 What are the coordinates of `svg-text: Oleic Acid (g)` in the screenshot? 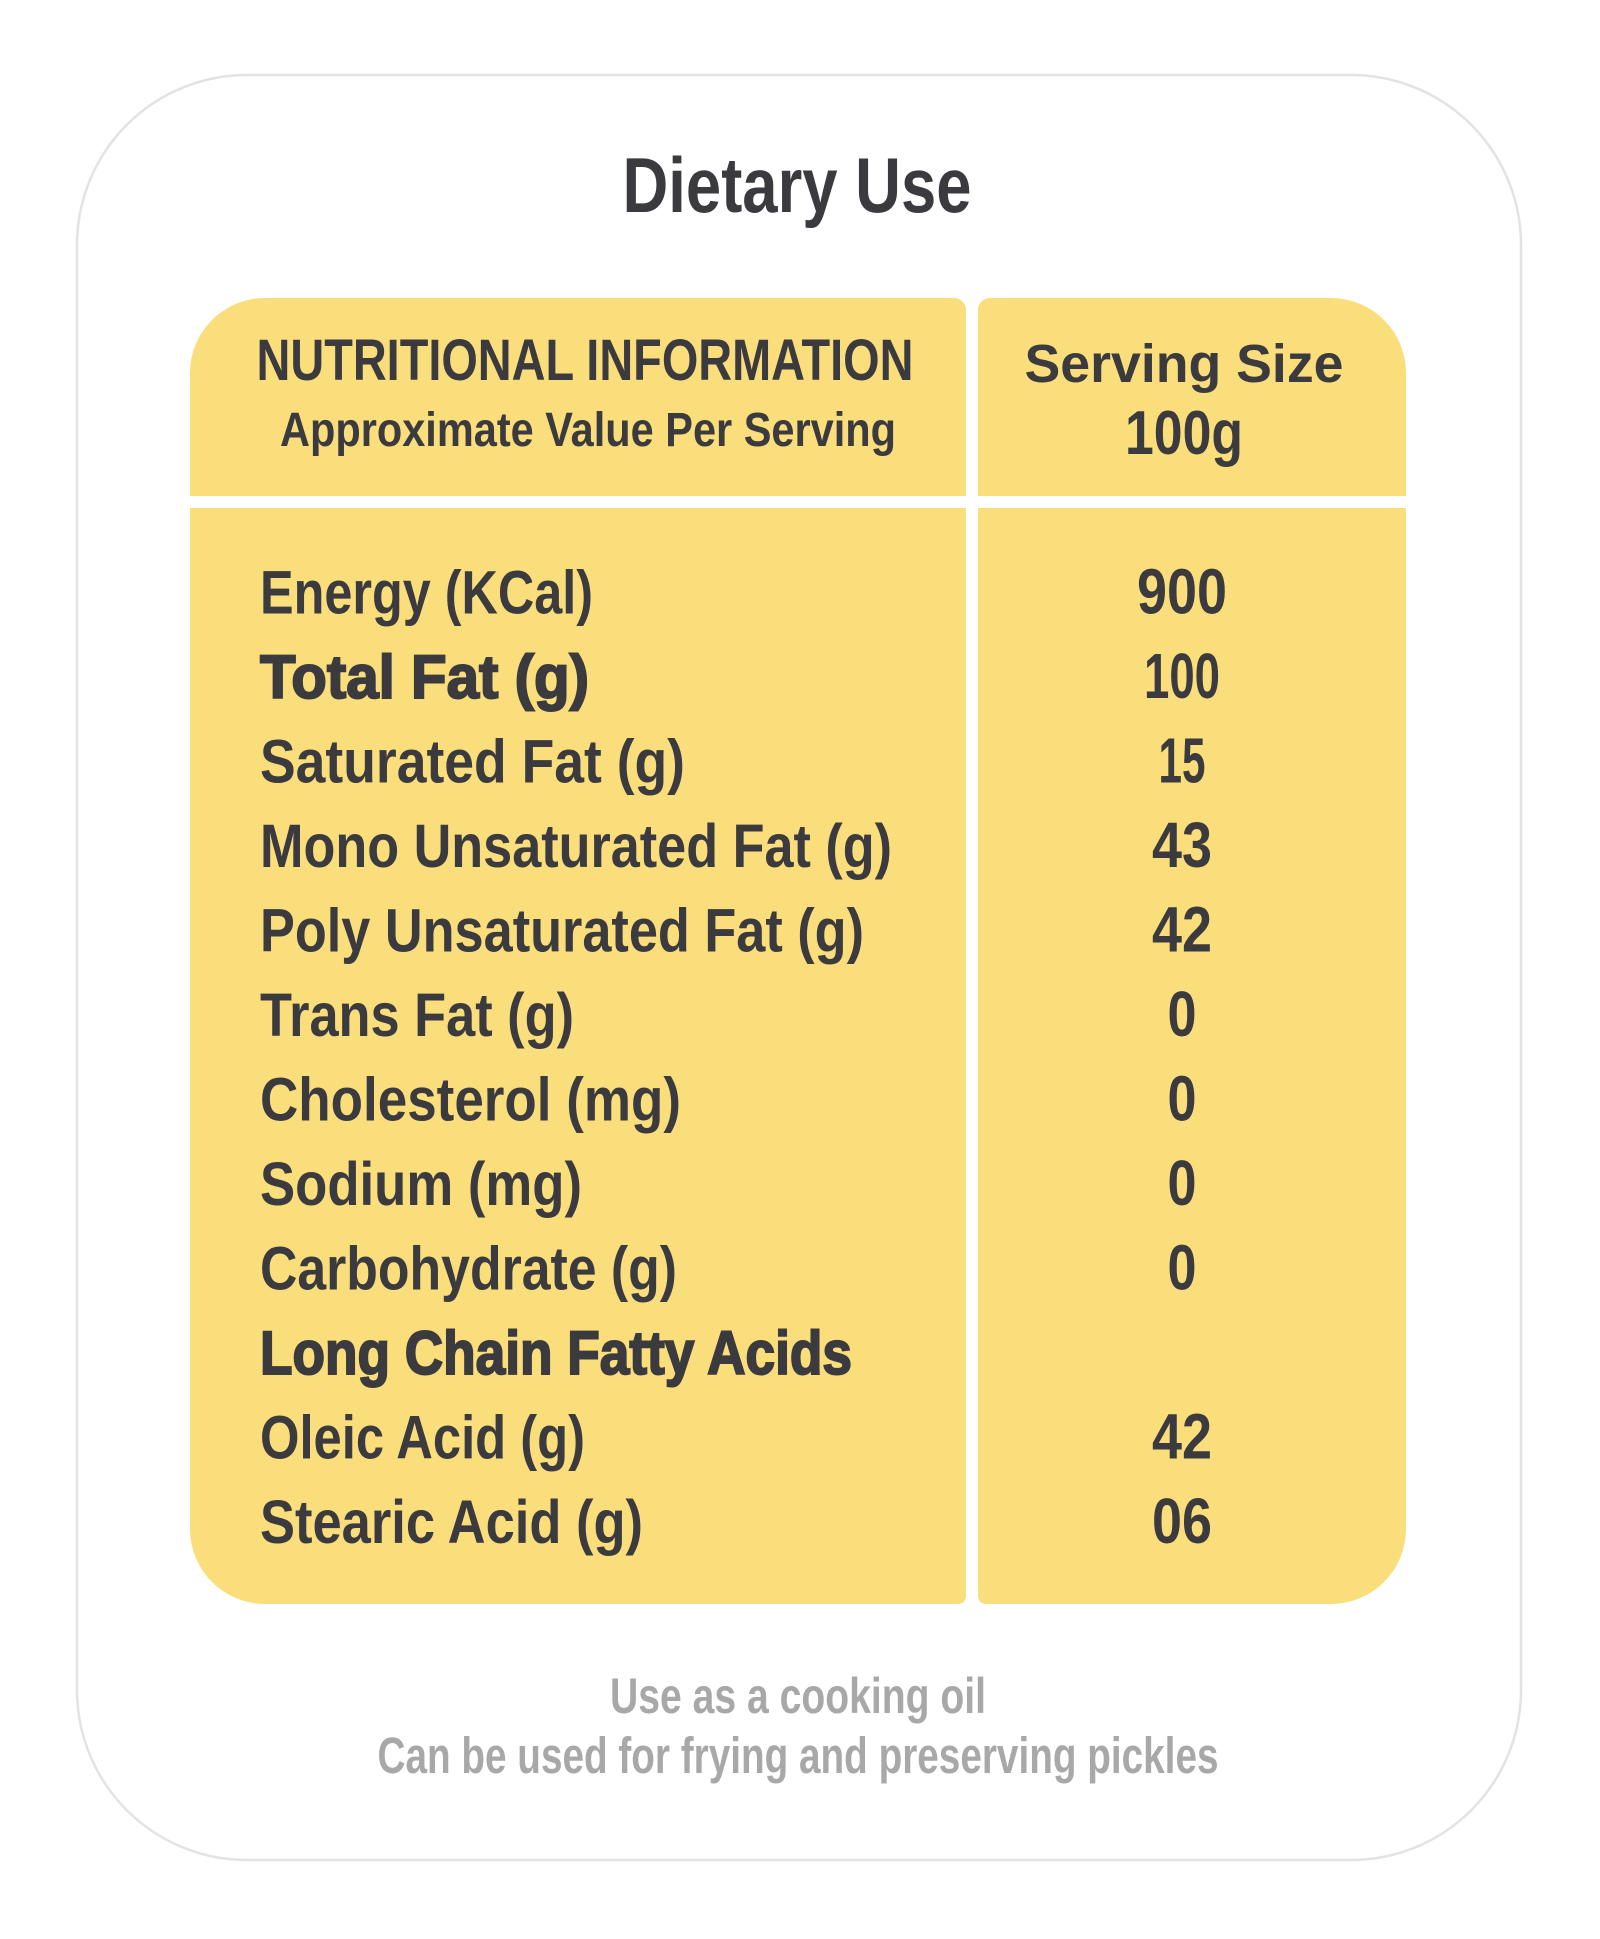 It's located at (422, 1438).